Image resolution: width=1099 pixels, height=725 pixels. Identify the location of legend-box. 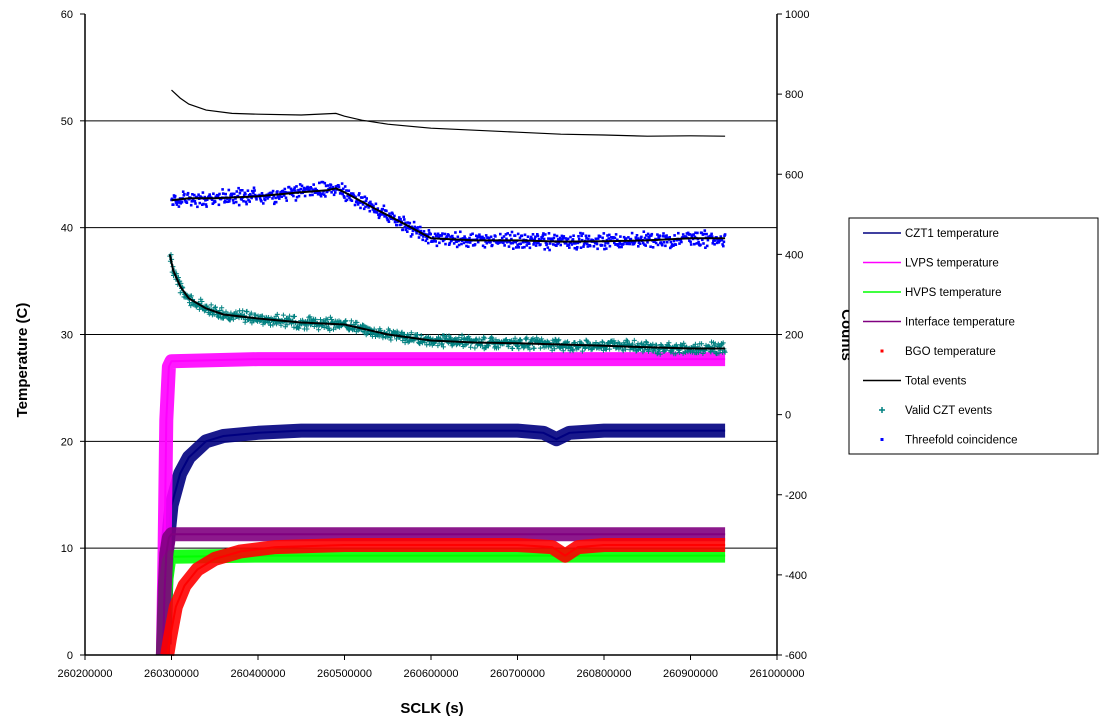
(973, 336).